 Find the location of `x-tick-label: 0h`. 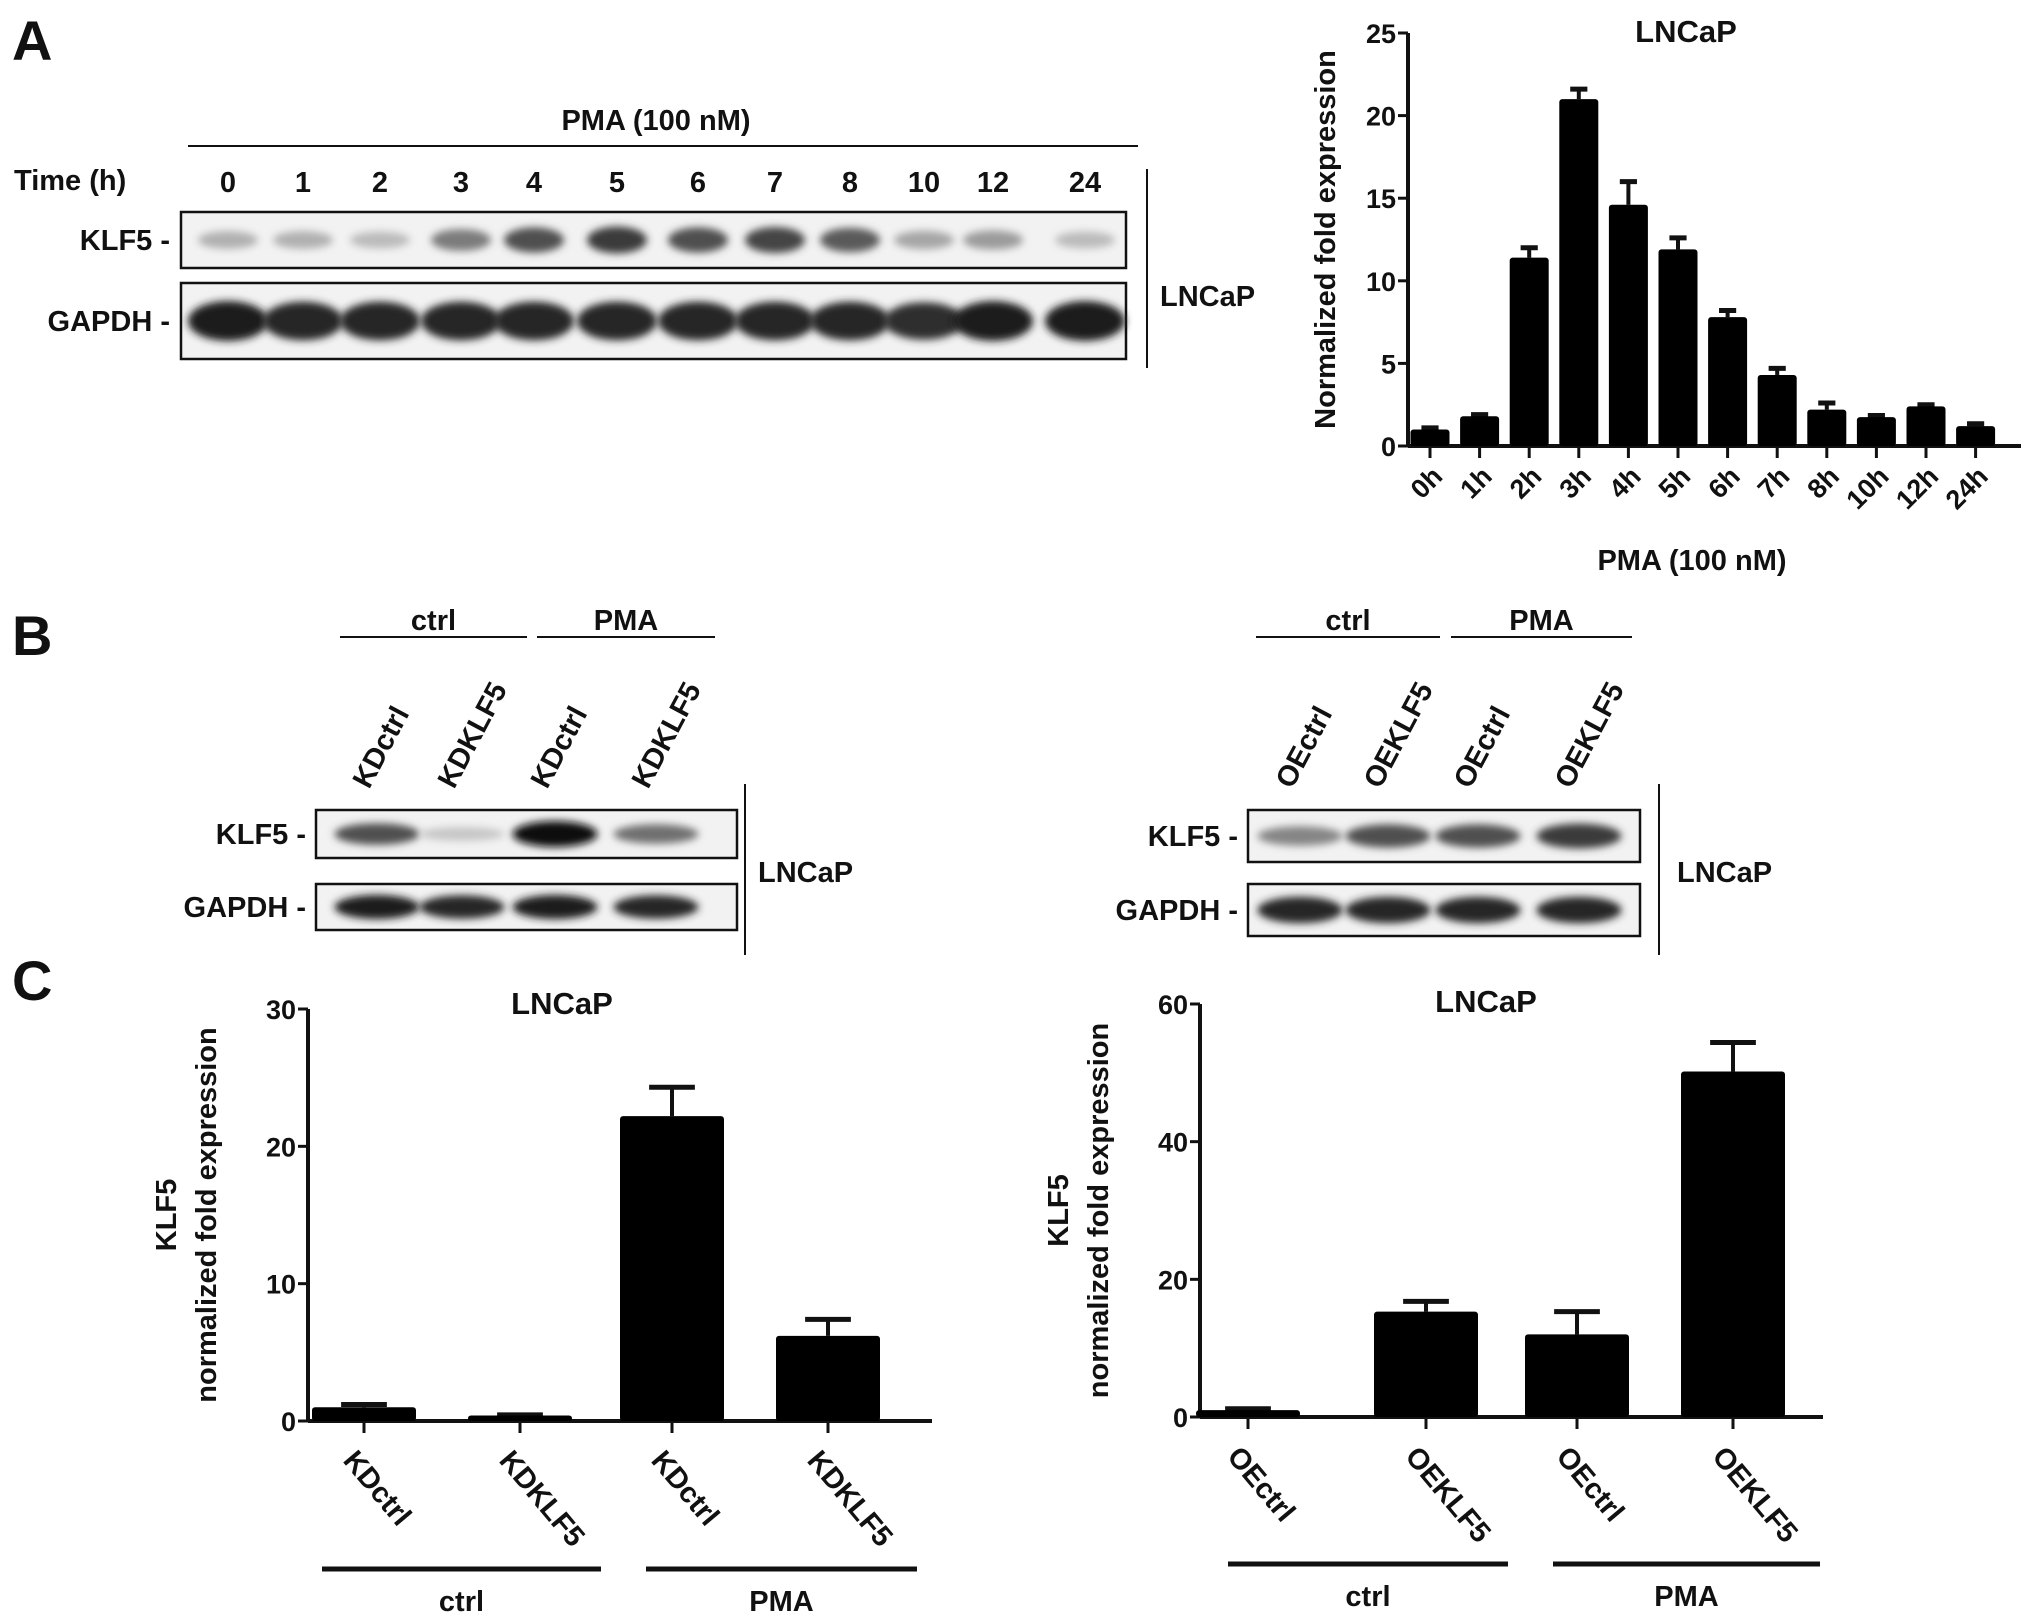

x-tick-label: 0h is located at coordinates (1426, 482).